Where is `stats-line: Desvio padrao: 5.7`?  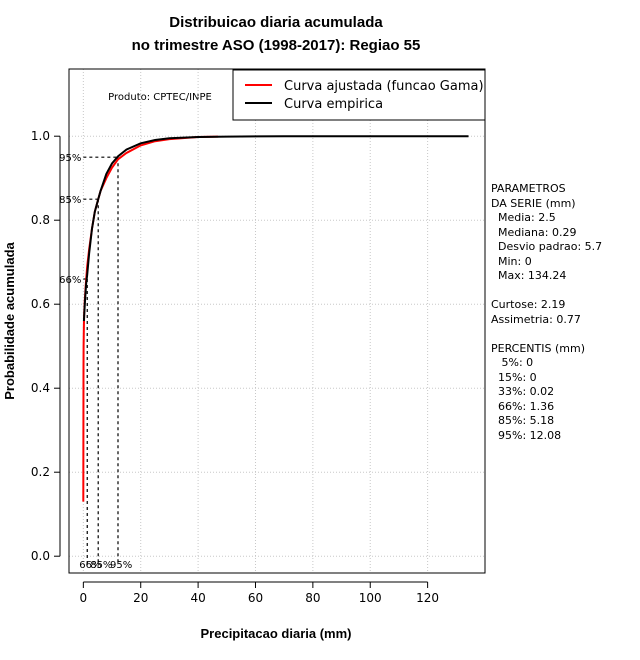
stats-line: Desvio padrao: 5.7 is located at coordinates (547, 246).